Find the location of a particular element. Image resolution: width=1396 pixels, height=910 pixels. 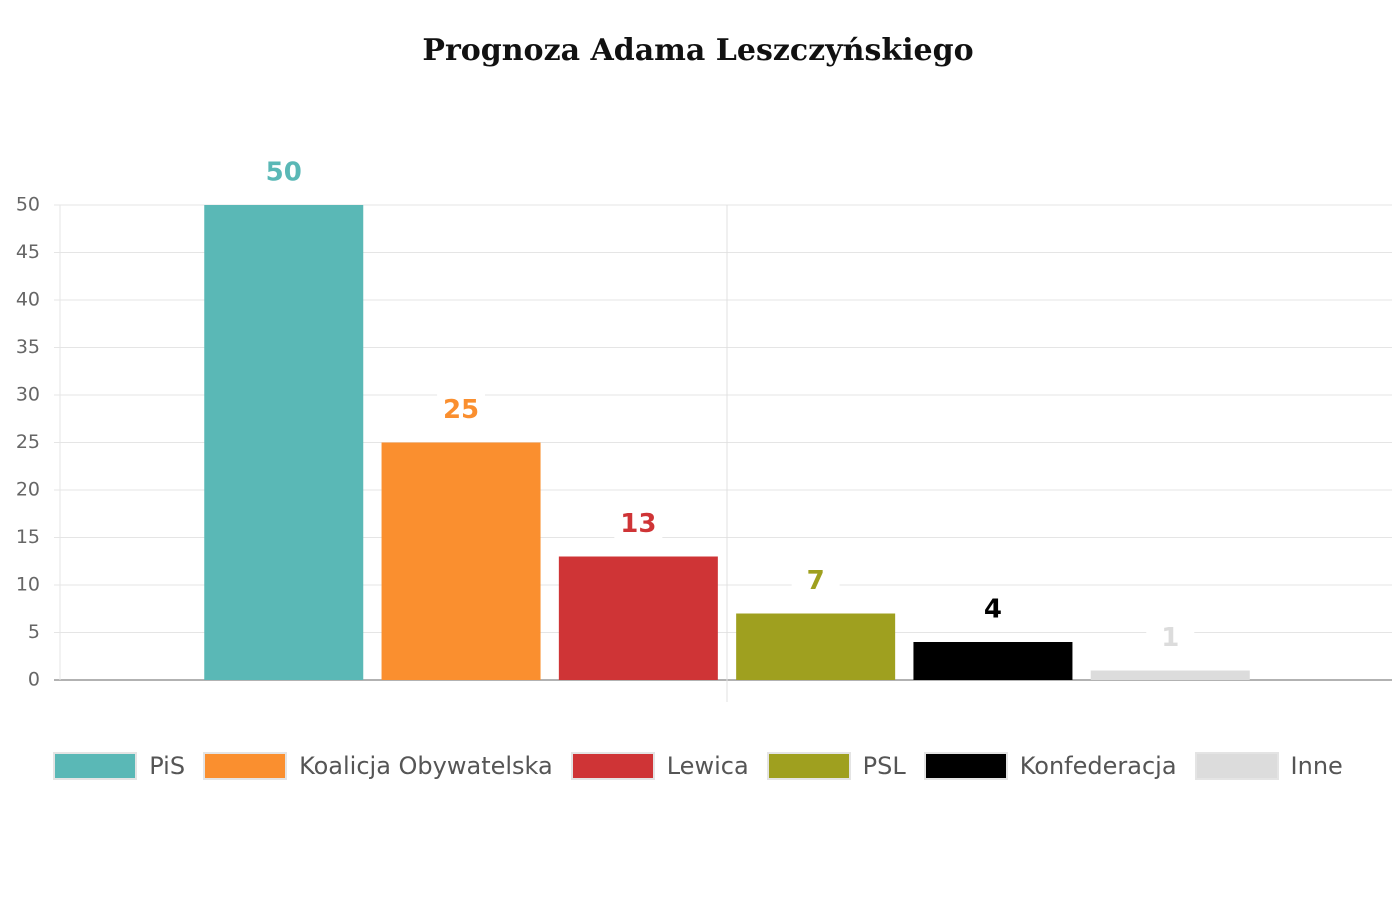

y-tick-label: 10 is located at coordinates (28, 585).